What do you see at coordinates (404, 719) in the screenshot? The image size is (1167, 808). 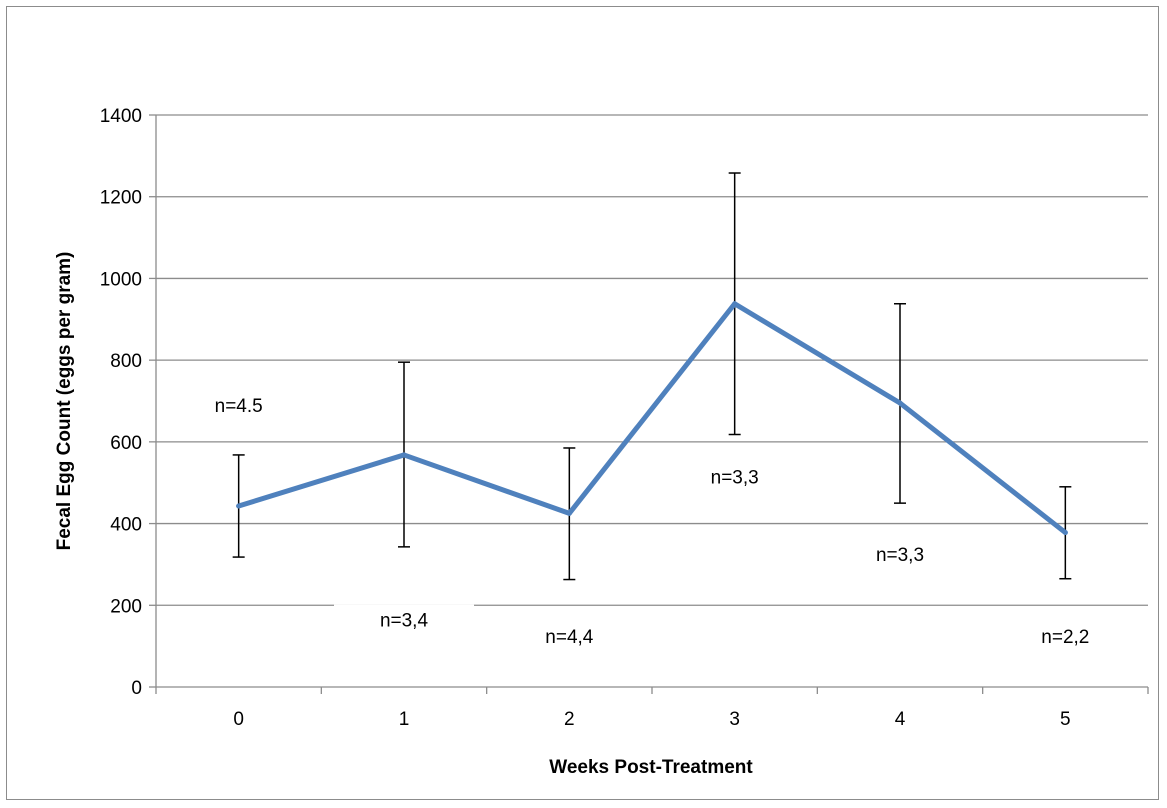 I see `x-tick-label: 1` at bounding box center [404, 719].